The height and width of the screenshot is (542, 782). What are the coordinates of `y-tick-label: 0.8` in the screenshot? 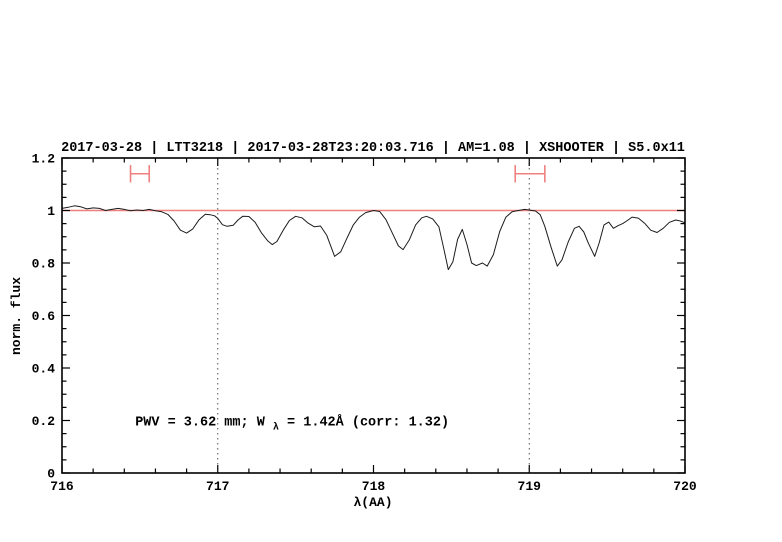 It's located at (44, 264).